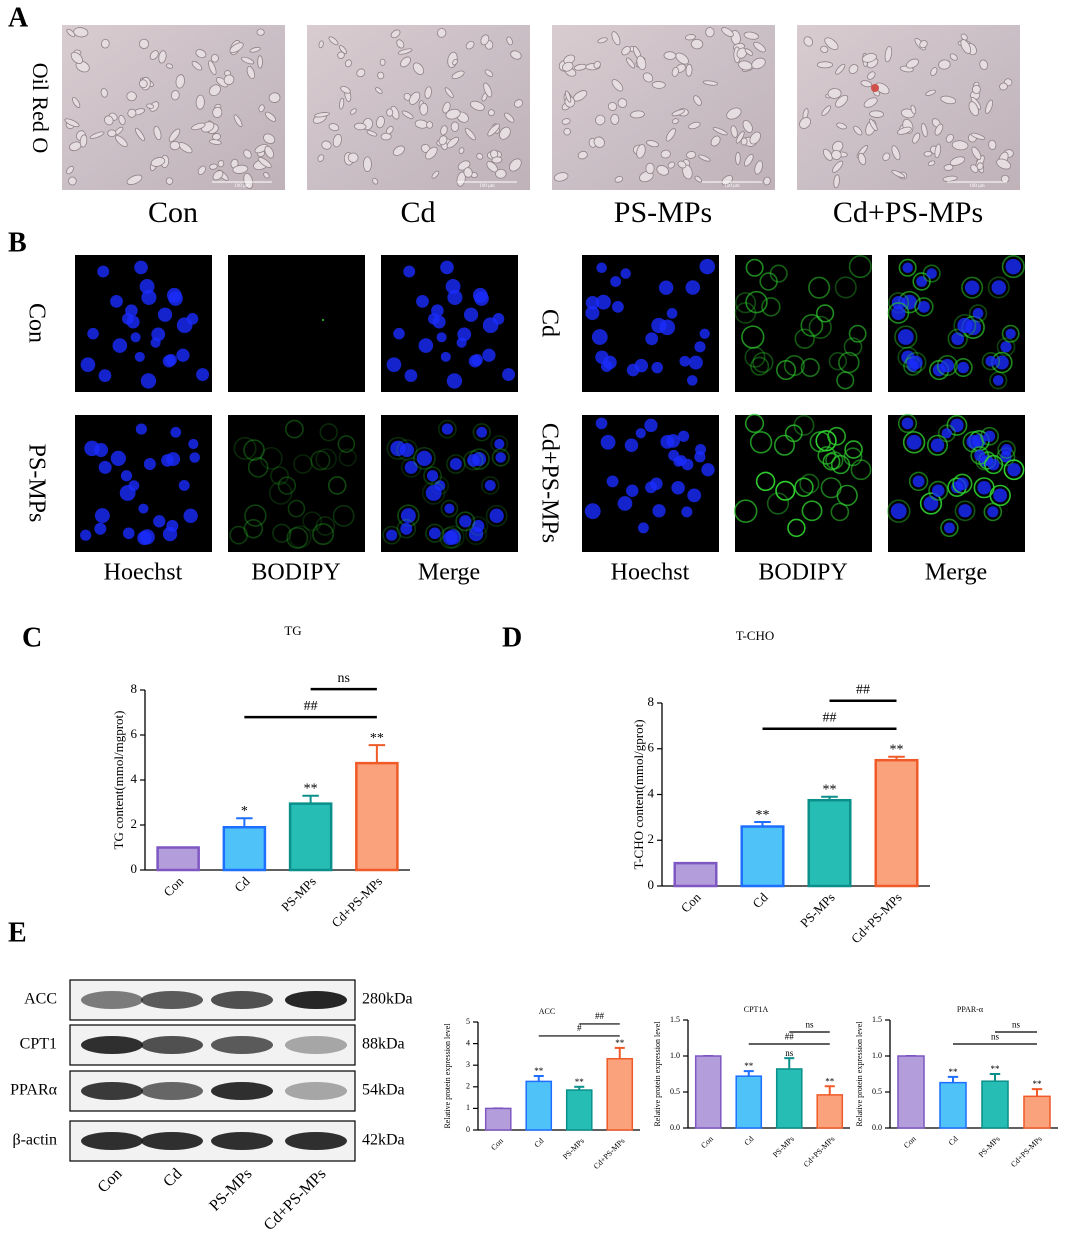 This screenshot has width=1065, height=1236. I want to click on micrograph, so click(296, 483).